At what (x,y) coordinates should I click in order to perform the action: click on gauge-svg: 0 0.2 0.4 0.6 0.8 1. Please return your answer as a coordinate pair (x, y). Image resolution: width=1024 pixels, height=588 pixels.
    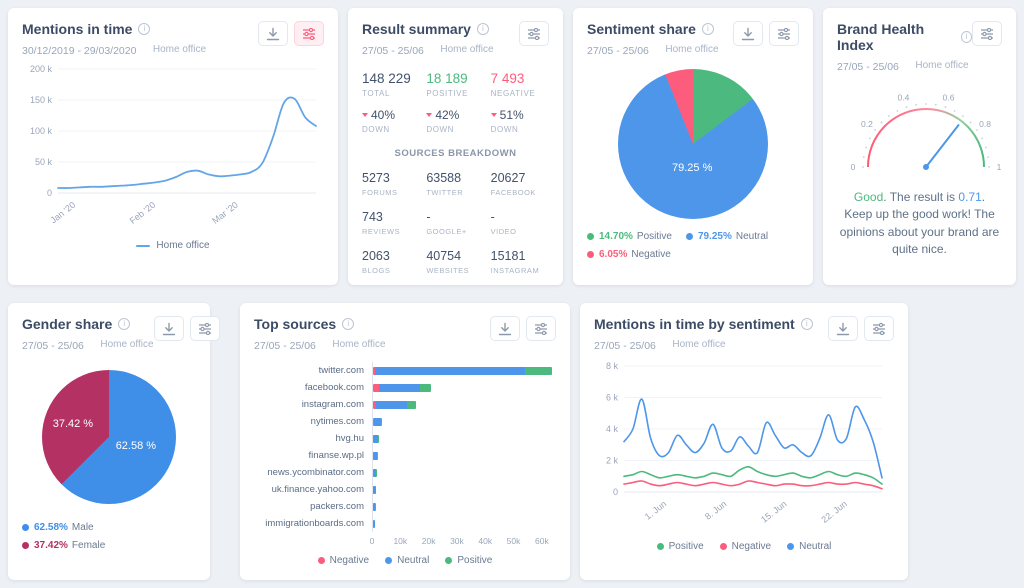
    Looking at the image, I should click on (926, 132).